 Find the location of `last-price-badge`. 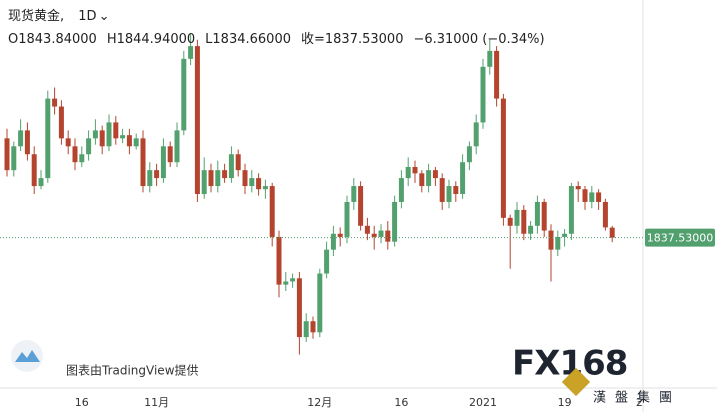

last-price-badge is located at coordinates (680, 237).